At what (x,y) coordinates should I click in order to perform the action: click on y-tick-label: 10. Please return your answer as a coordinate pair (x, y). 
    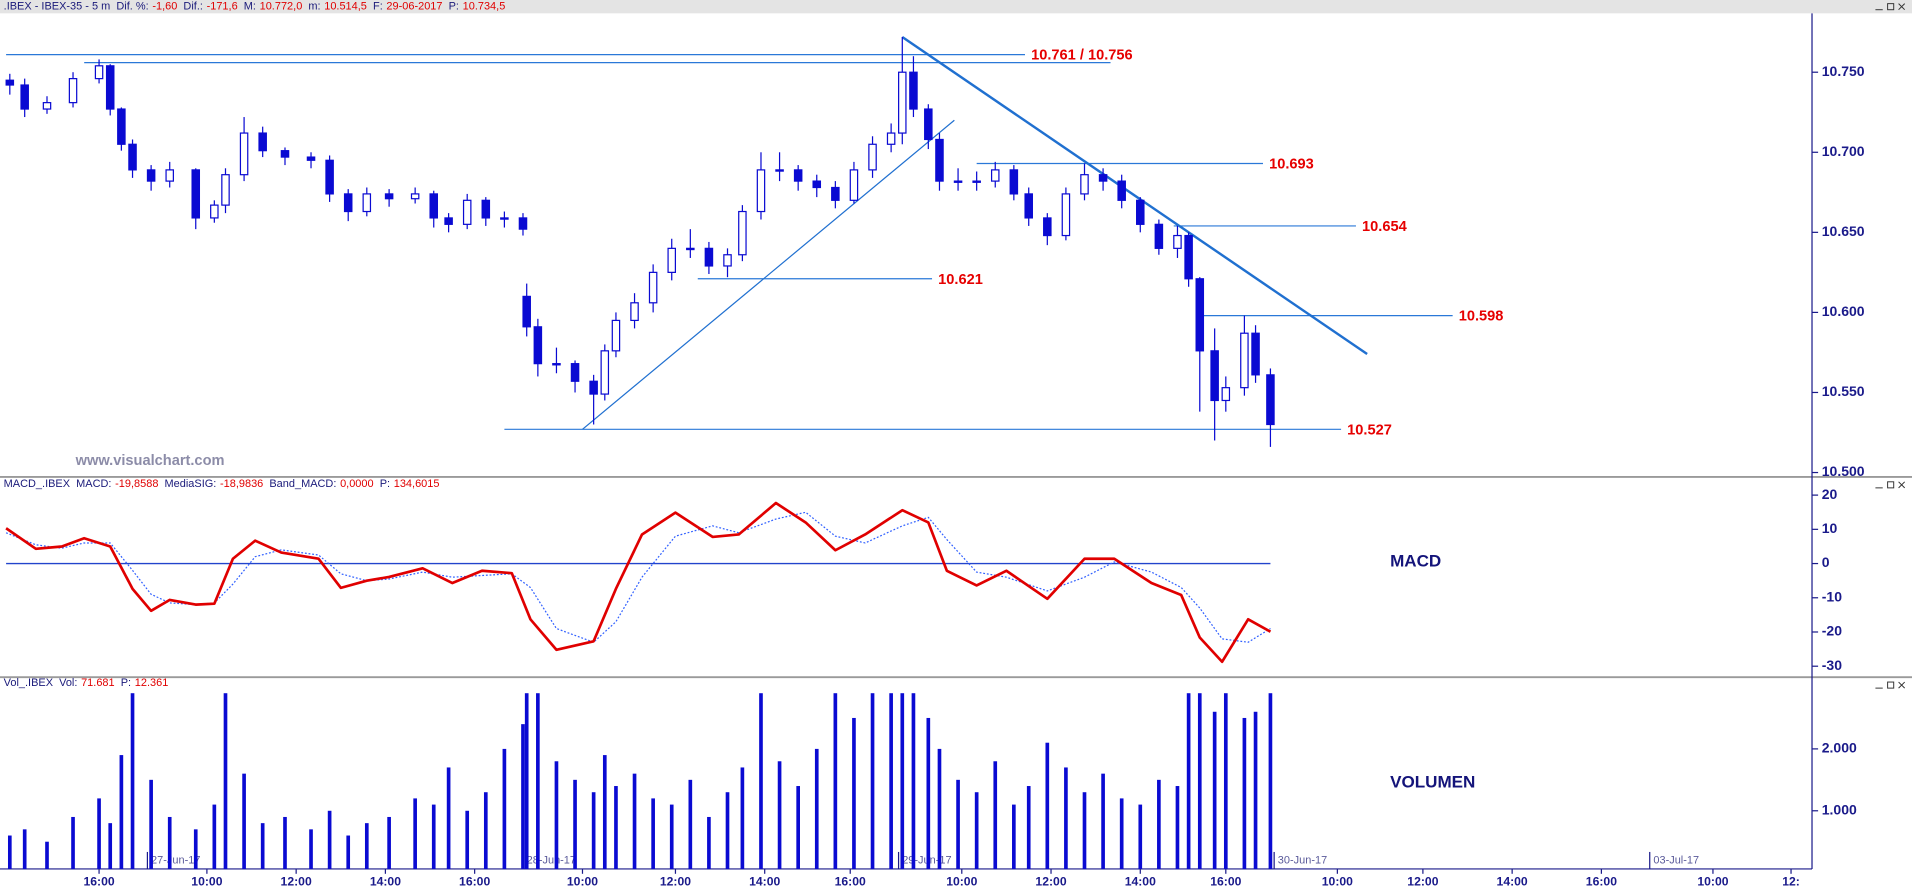
    Looking at the image, I should click on (1830, 528).